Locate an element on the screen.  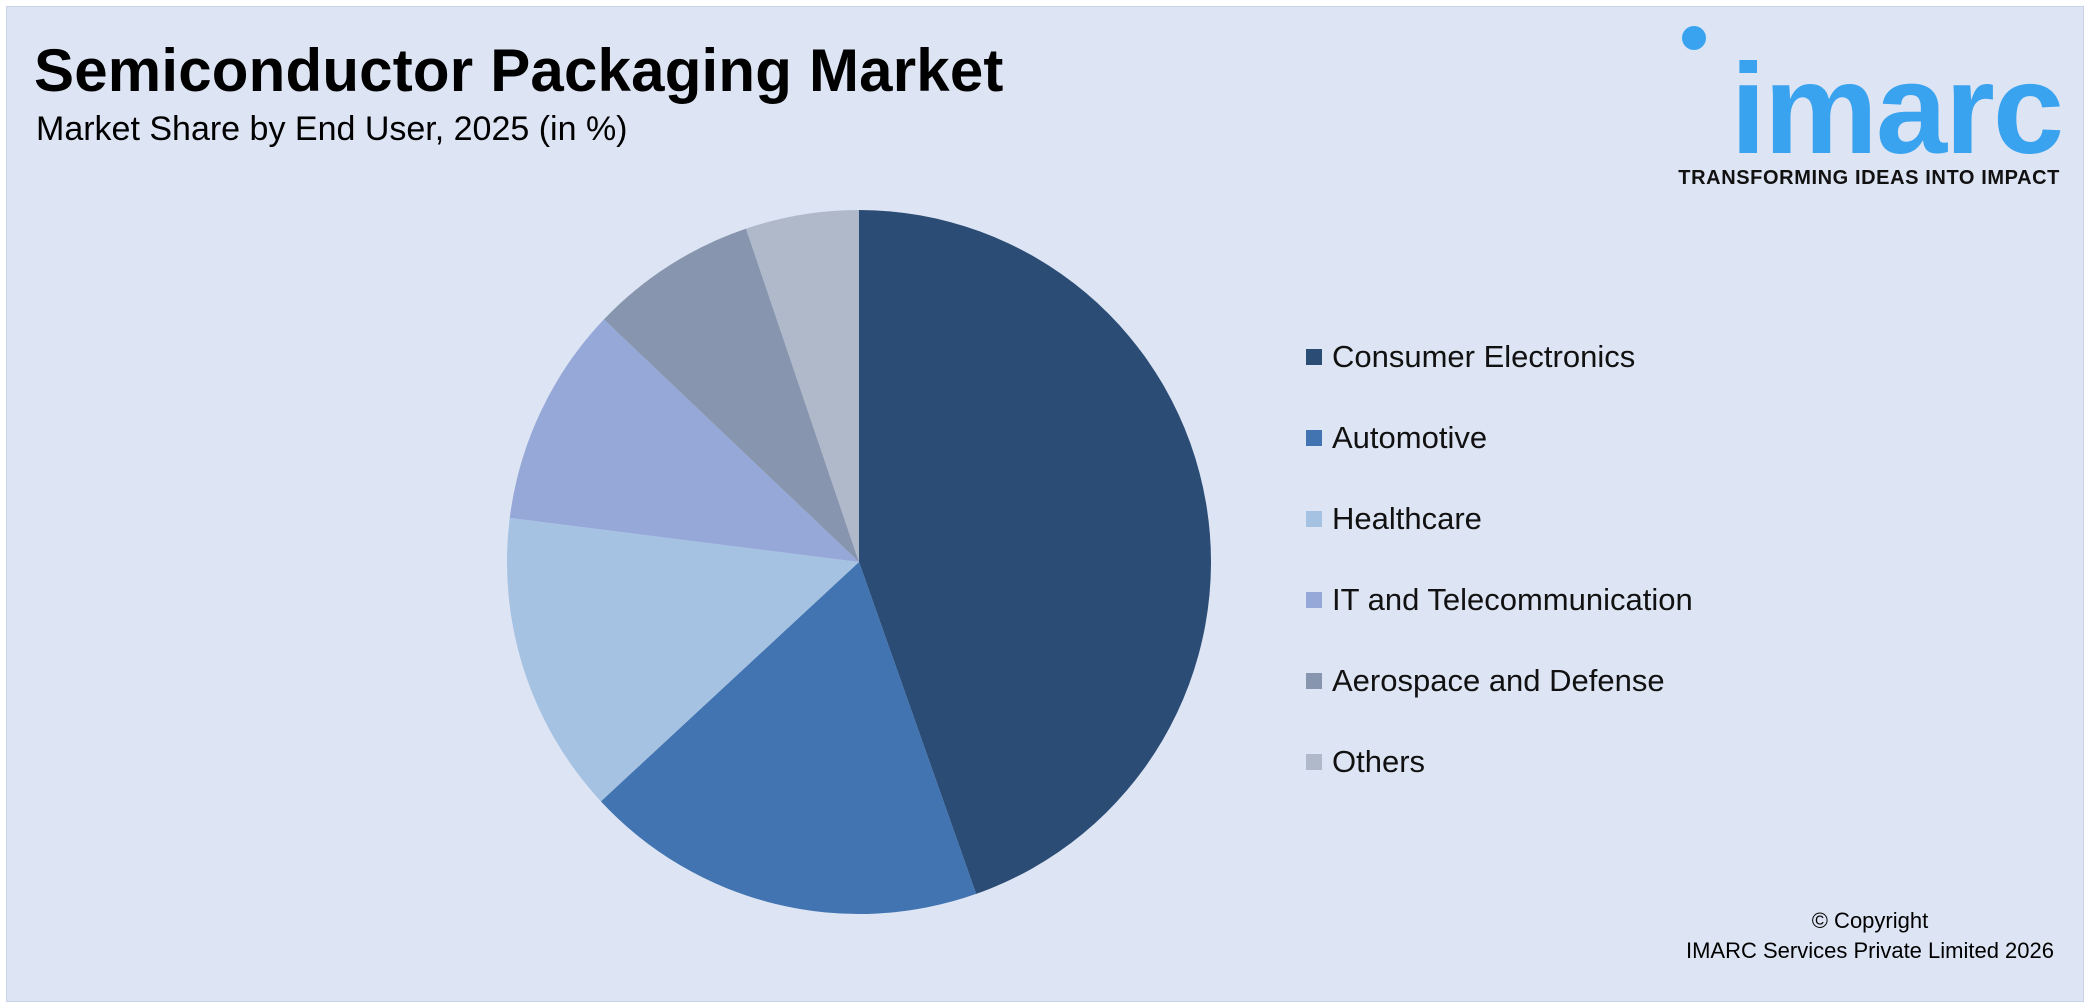
pie-slice-aerospace-and-defense is located at coordinates (731, 395).